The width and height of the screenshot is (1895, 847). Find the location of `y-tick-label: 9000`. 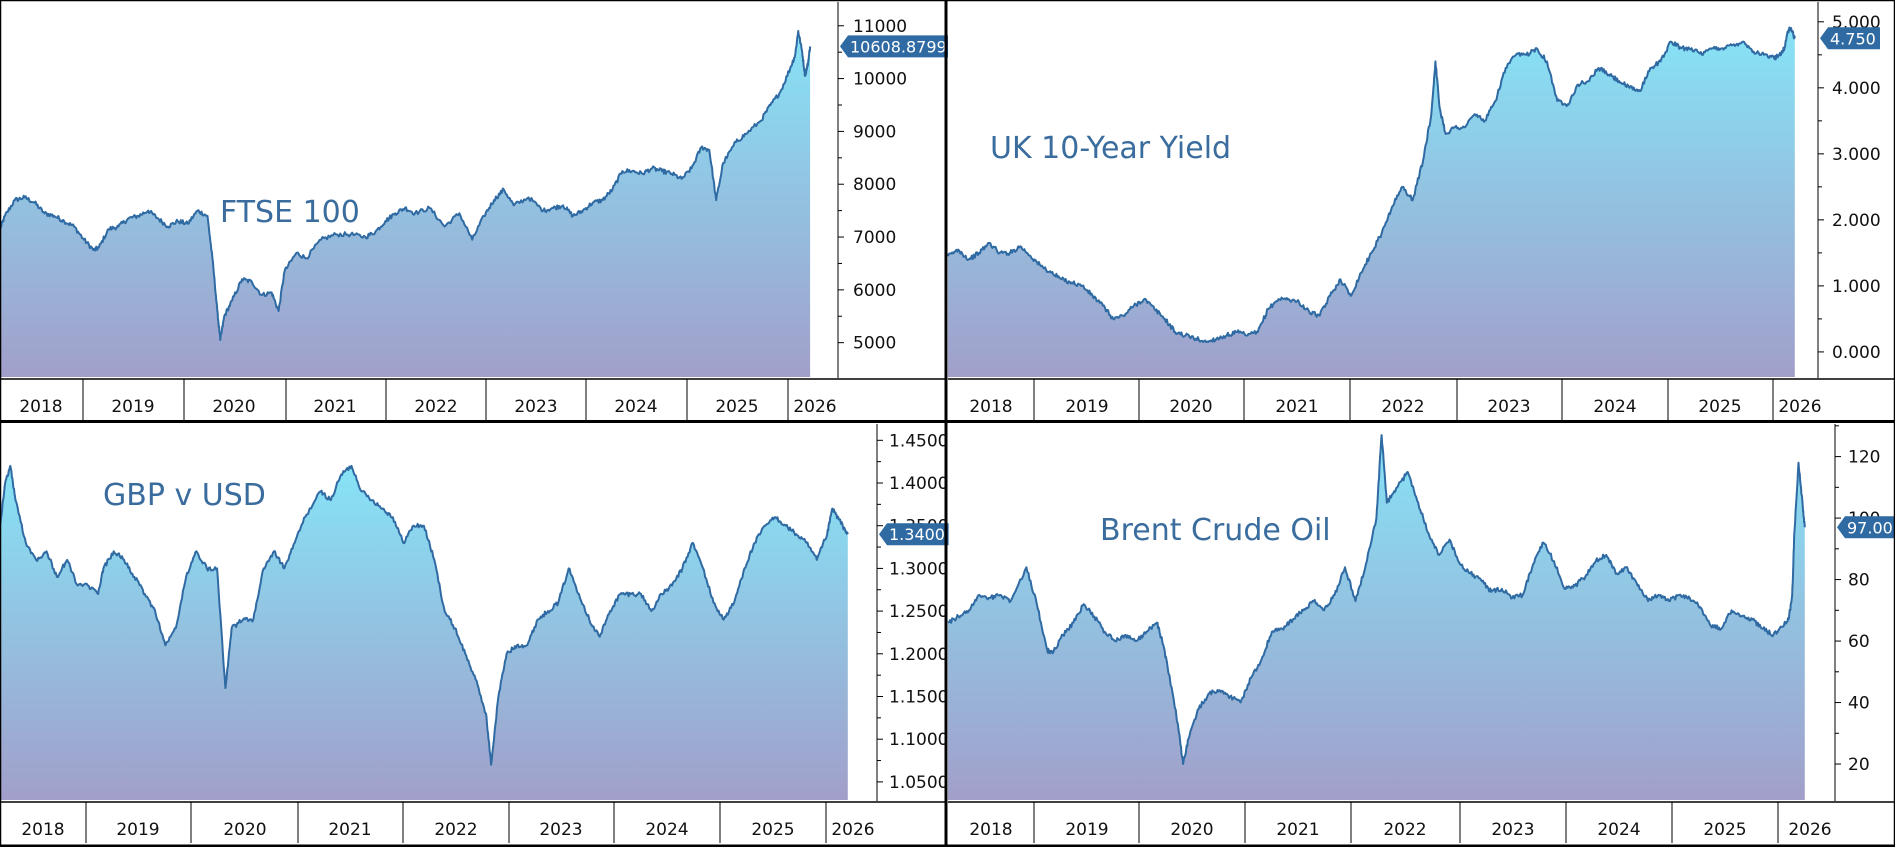

y-tick-label: 9000 is located at coordinates (874, 132).